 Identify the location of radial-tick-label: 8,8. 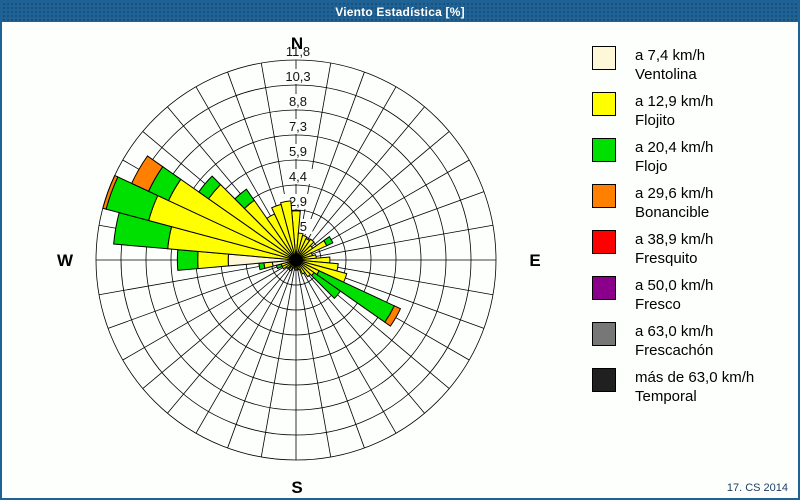
(298, 101).